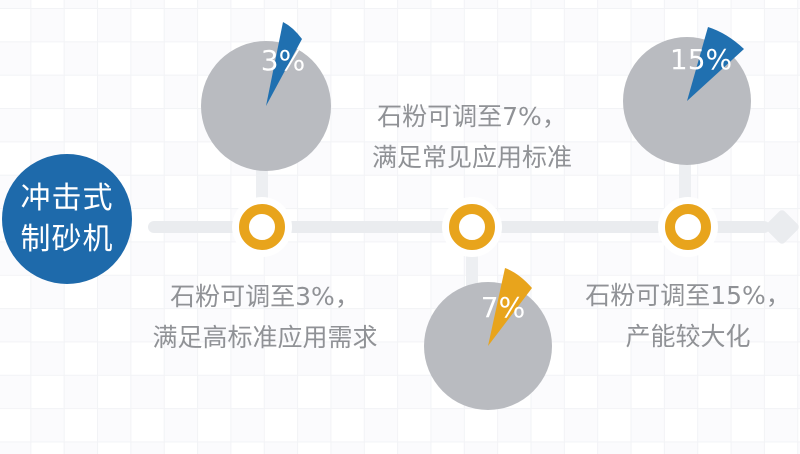 The height and width of the screenshot is (454, 800). Describe the element at coordinates (67, 219) in the screenshot. I see `hub-circle: 冲击式 制砂机` at that location.